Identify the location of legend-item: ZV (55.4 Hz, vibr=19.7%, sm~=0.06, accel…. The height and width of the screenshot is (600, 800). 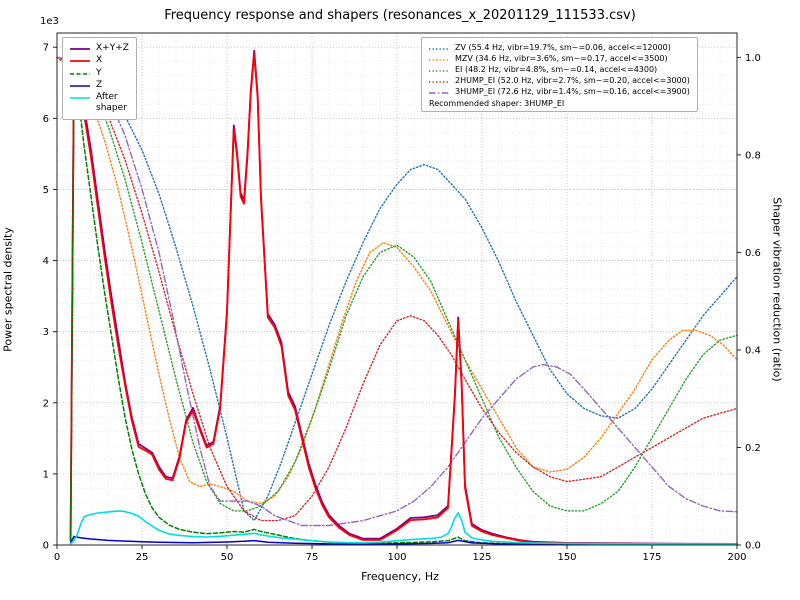
(559, 48).